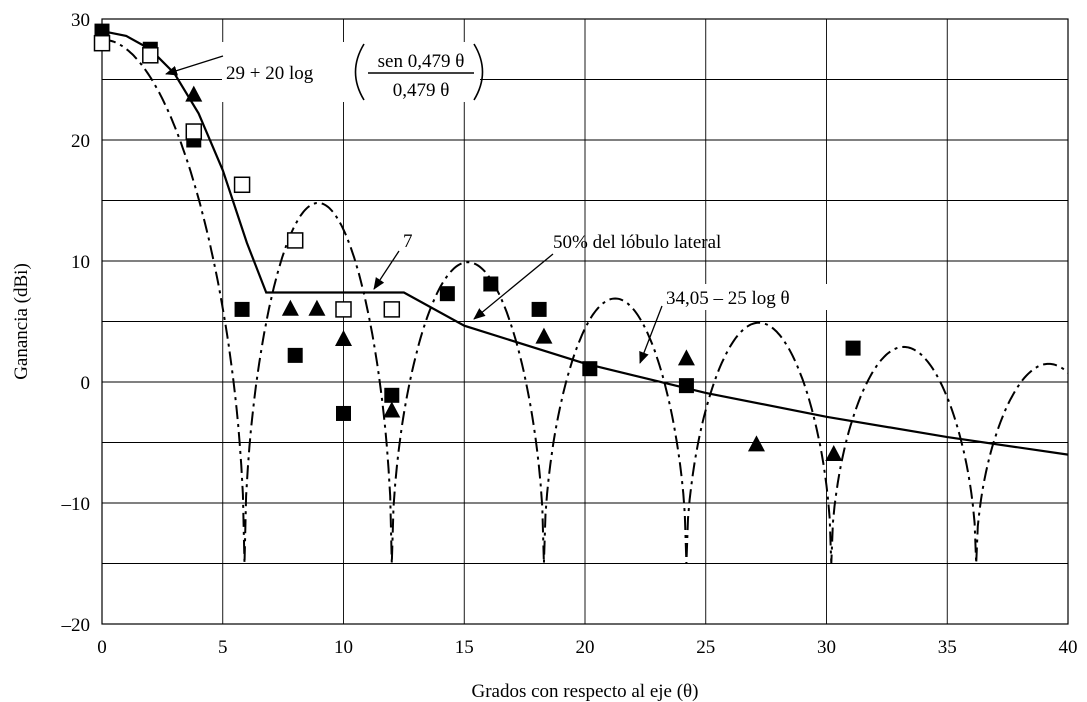 This screenshot has height=702, width=1087. Describe the element at coordinates (76, 323) in the screenshot. I see `y-tick-labels: –20 –10 0 10 20 30` at that location.